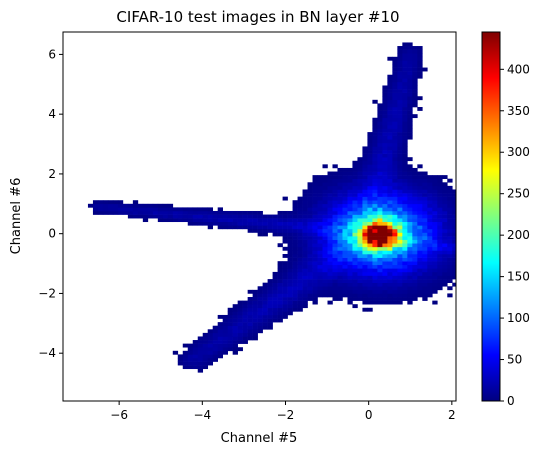 The height and width of the screenshot is (455, 545). What do you see at coordinates (511, 401) in the screenshot?
I see `colorbar-tick-label: 0` at bounding box center [511, 401].